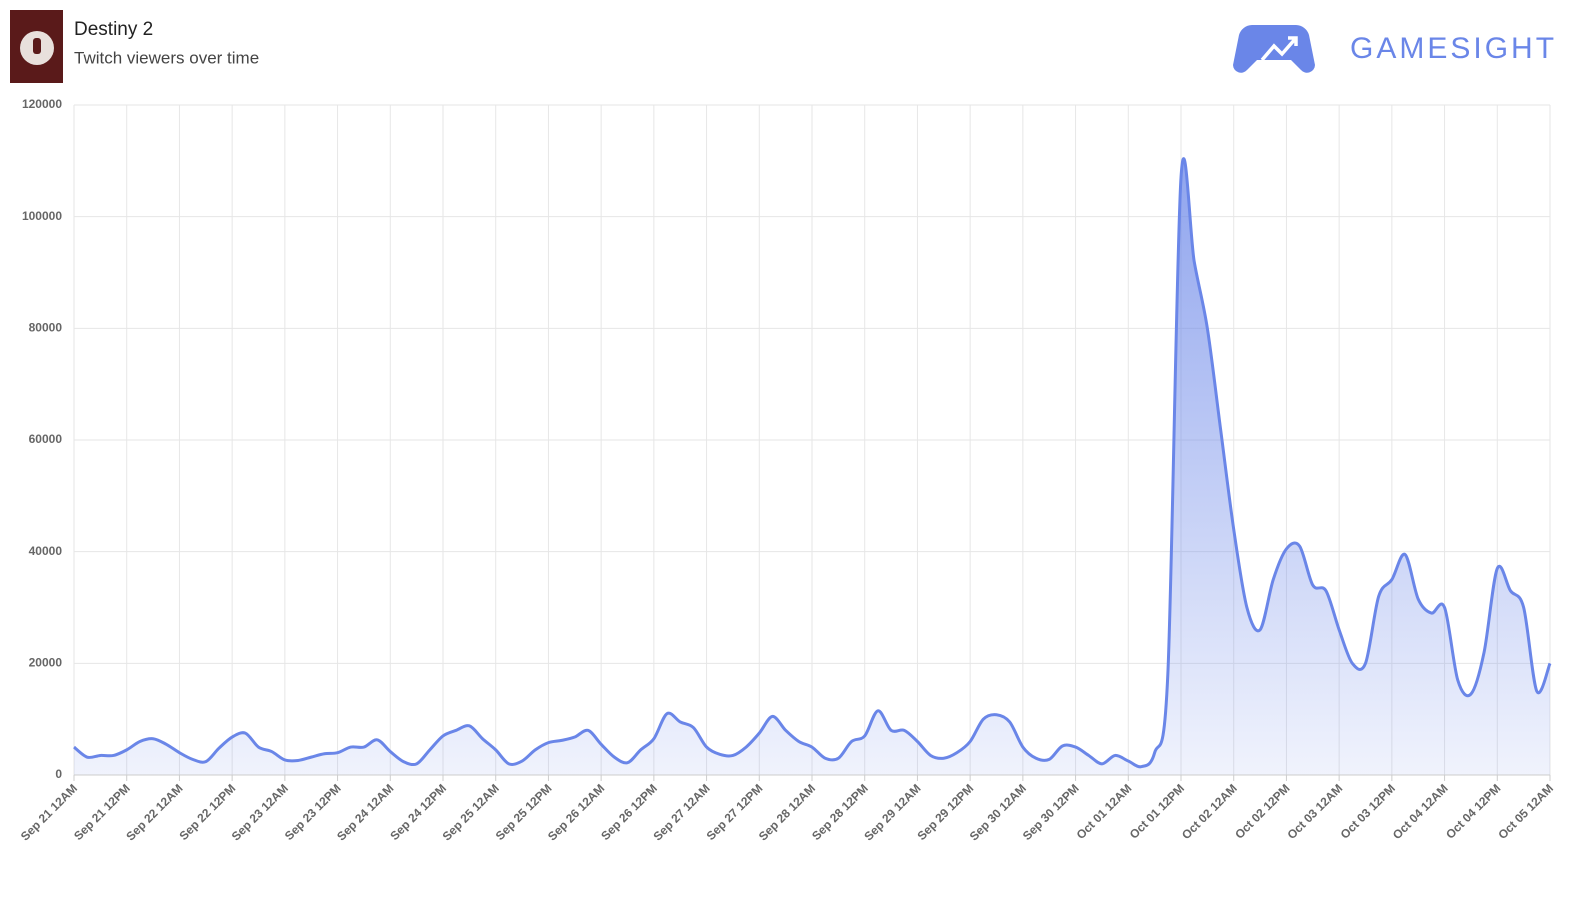 Image resolution: width=1587 pixels, height=903 pixels. I want to click on y-tick-label: 60000, so click(46, 439).